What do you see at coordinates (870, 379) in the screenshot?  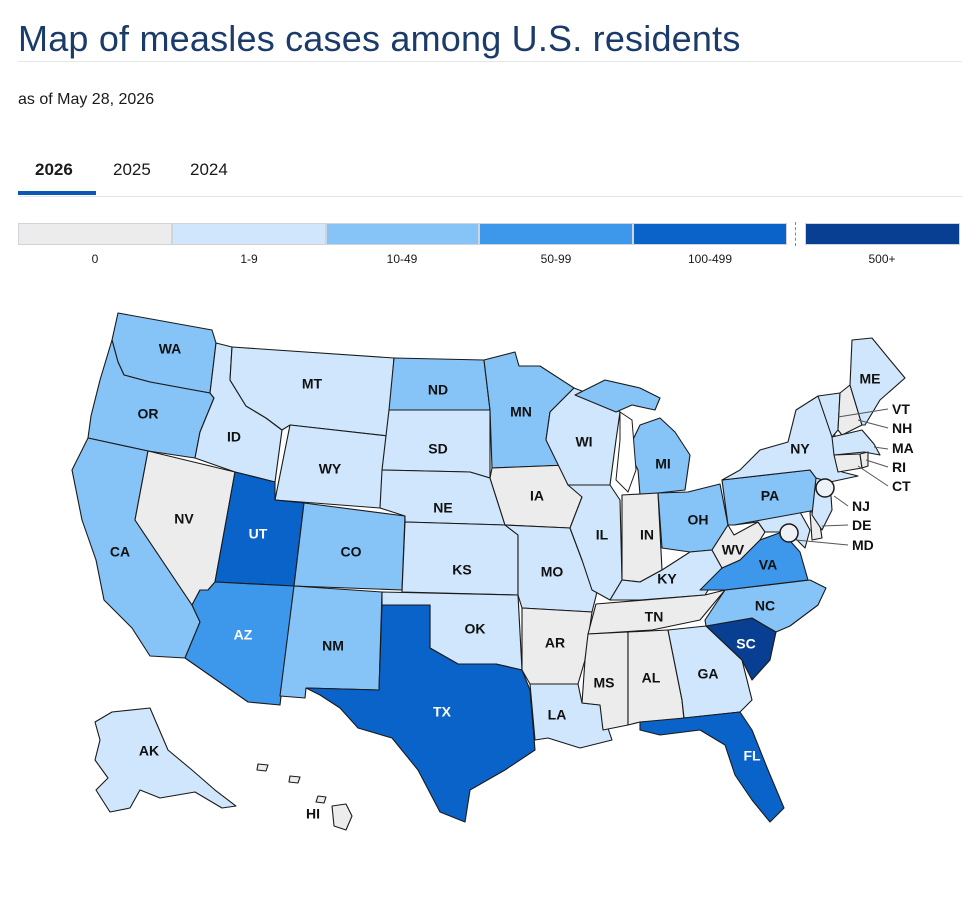 I see `label-me: ME` at bounding box center [870, 379].